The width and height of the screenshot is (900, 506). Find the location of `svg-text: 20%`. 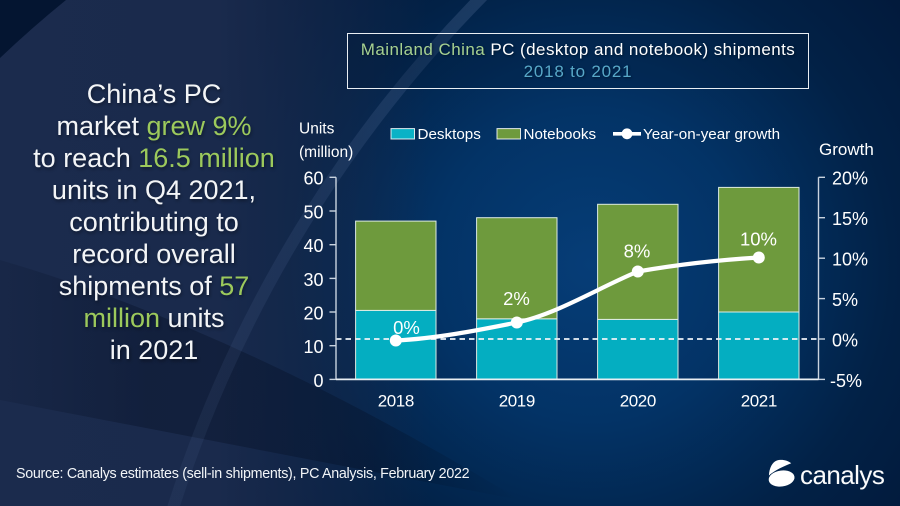

svg-text: 20% is located at coordinates (850, 179).